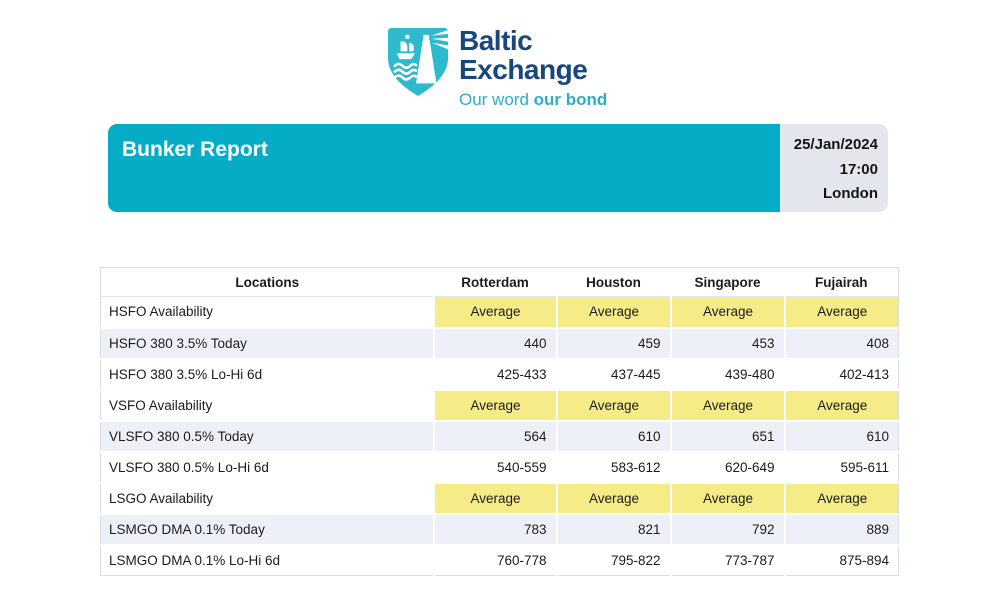 The image size is (1000, 600). I want to click on report-datetime-box: 25/Jan/2024 17:00 London, so click(834, 168).